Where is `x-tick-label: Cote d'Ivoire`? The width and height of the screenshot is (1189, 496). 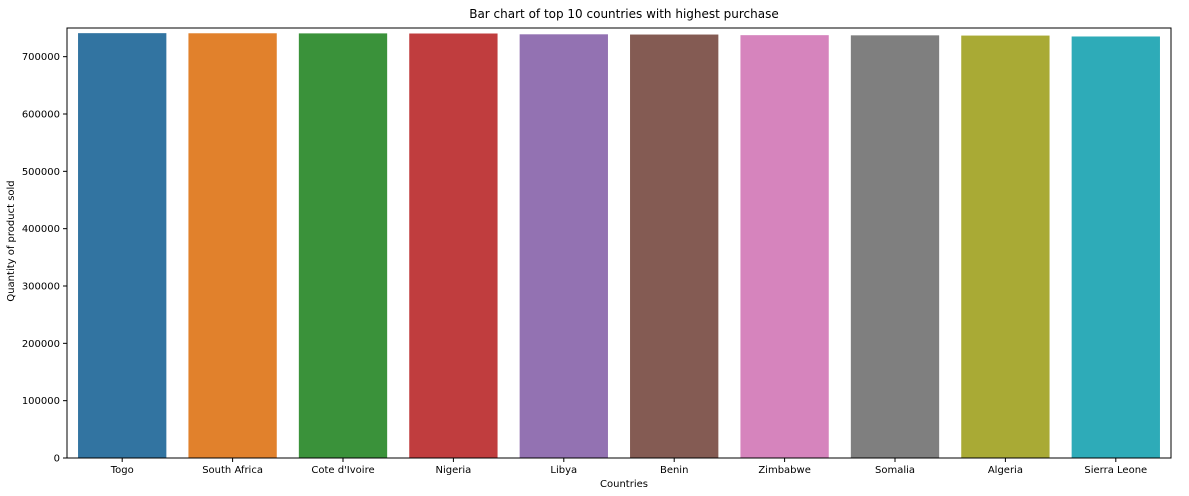 x-tick-label: Cote d'Ivoire is located at coordinates (342, 470).